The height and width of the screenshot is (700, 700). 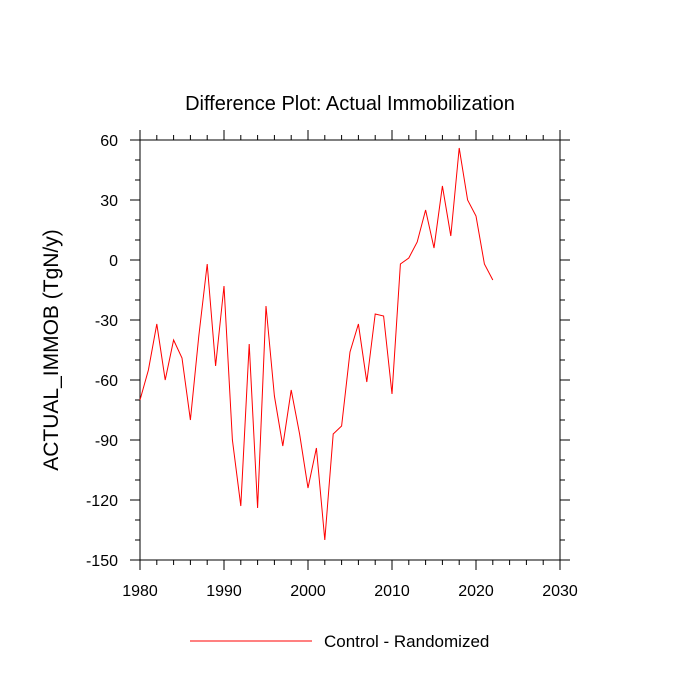 I want to click on y-tick-label: 0, so click(x=113, y=261).